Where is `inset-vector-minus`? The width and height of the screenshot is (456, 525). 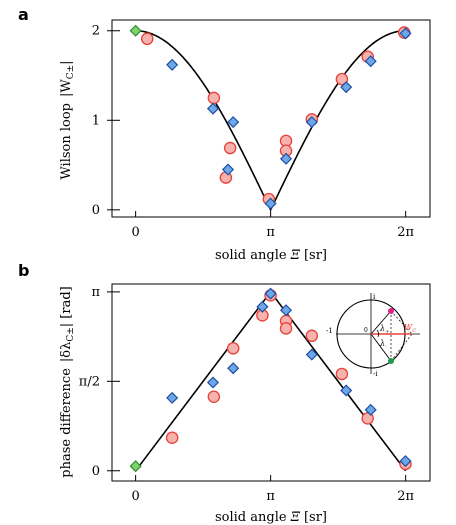 inset-vector-minus is located at coordinates (381, 347).